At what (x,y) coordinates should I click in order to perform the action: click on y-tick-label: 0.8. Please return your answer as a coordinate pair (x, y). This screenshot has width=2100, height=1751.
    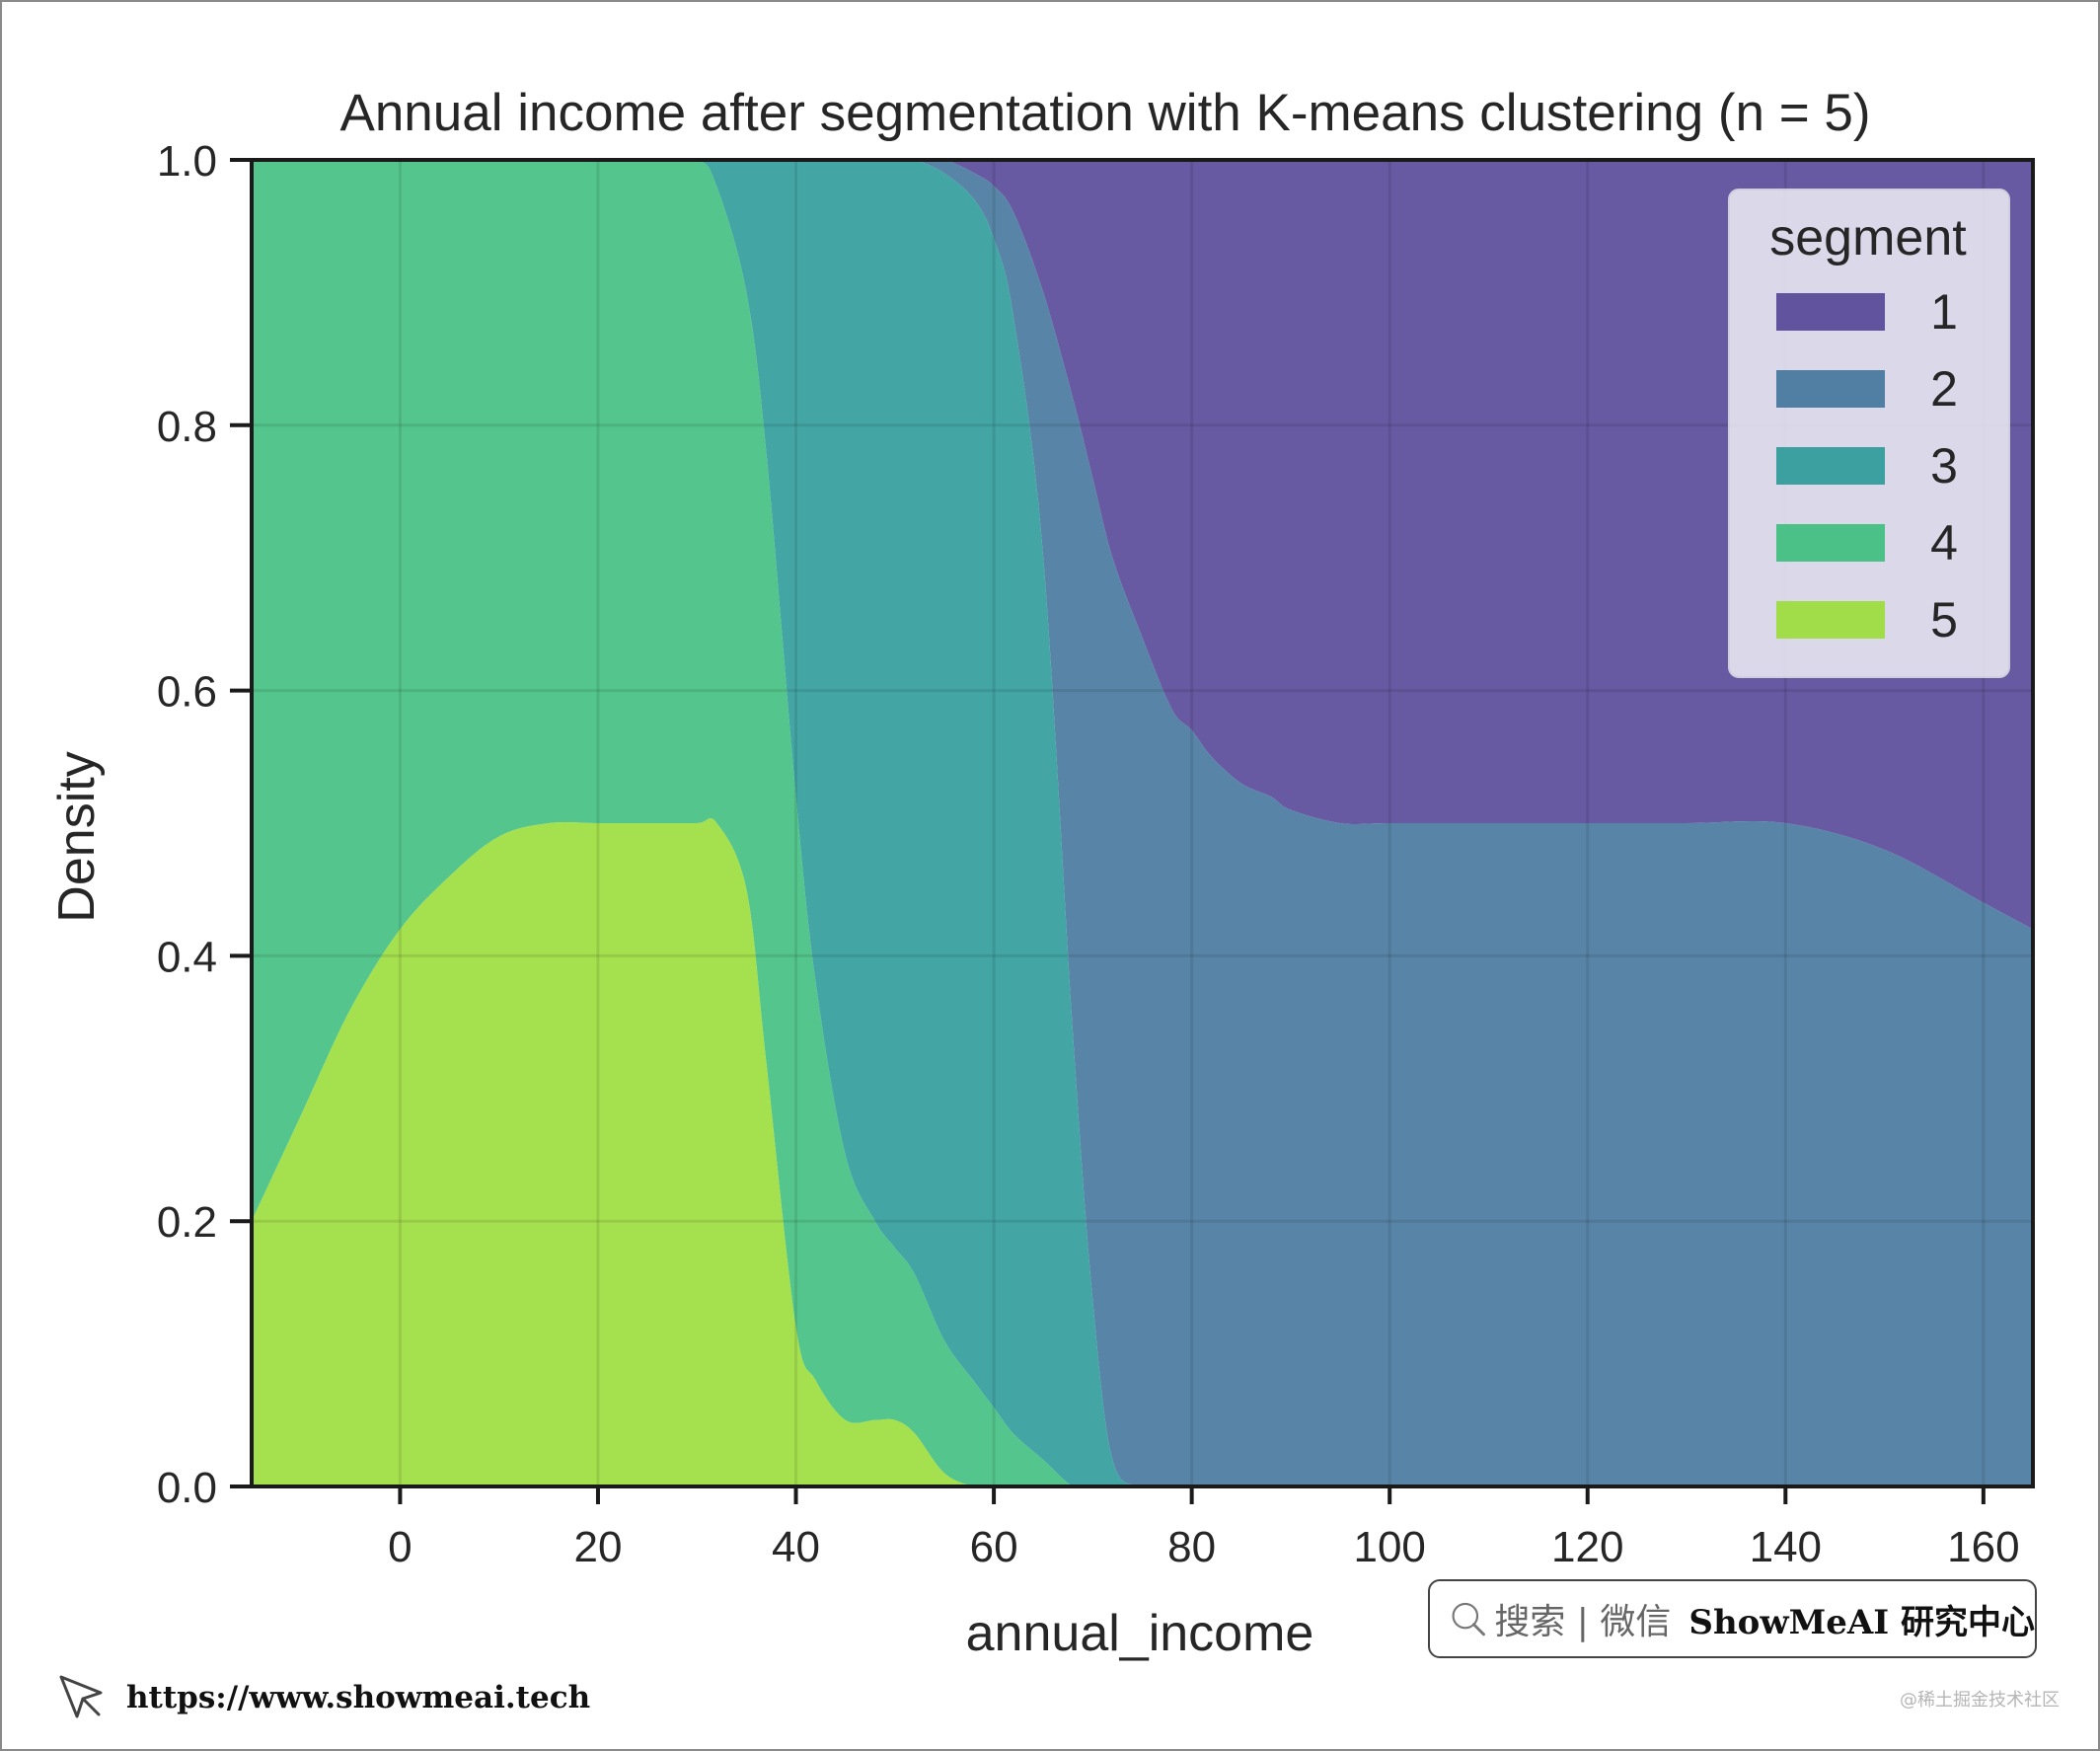
    Looking at the image, I should click on (187, 427).